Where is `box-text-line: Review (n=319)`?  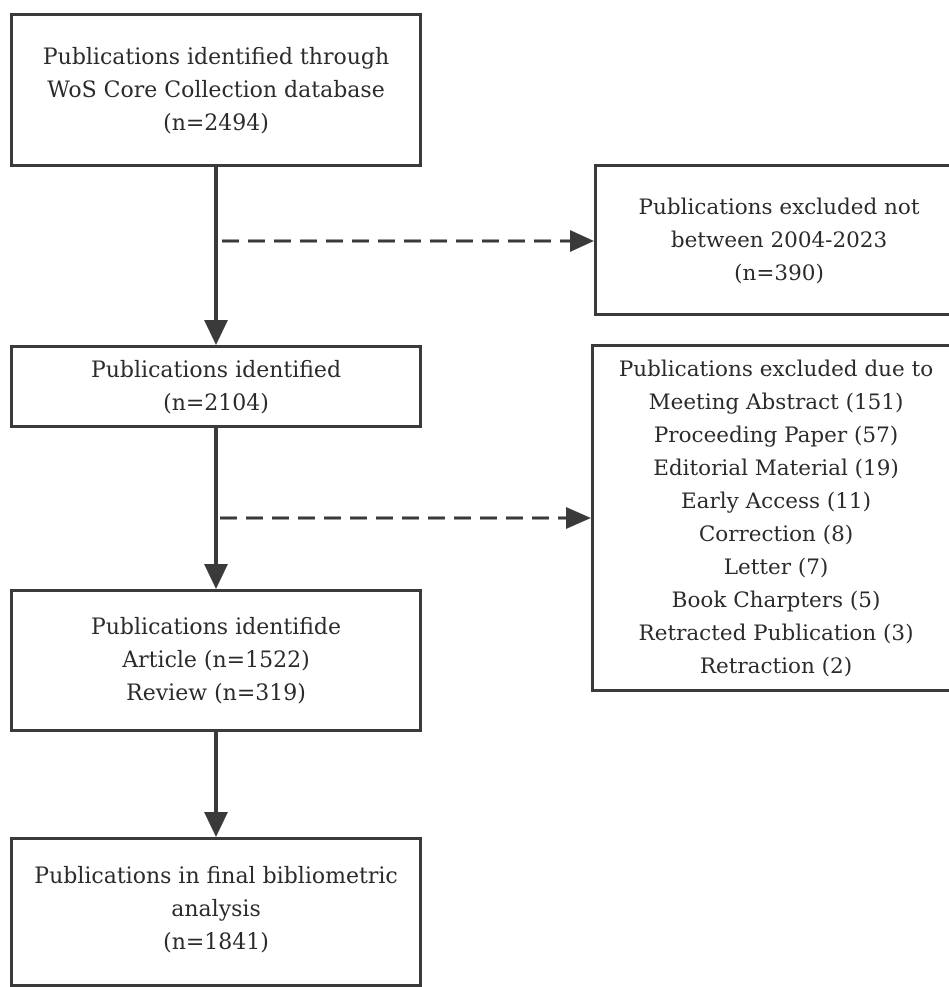 box-text-line: Review (n=319) is located at coordinates (216, 693).